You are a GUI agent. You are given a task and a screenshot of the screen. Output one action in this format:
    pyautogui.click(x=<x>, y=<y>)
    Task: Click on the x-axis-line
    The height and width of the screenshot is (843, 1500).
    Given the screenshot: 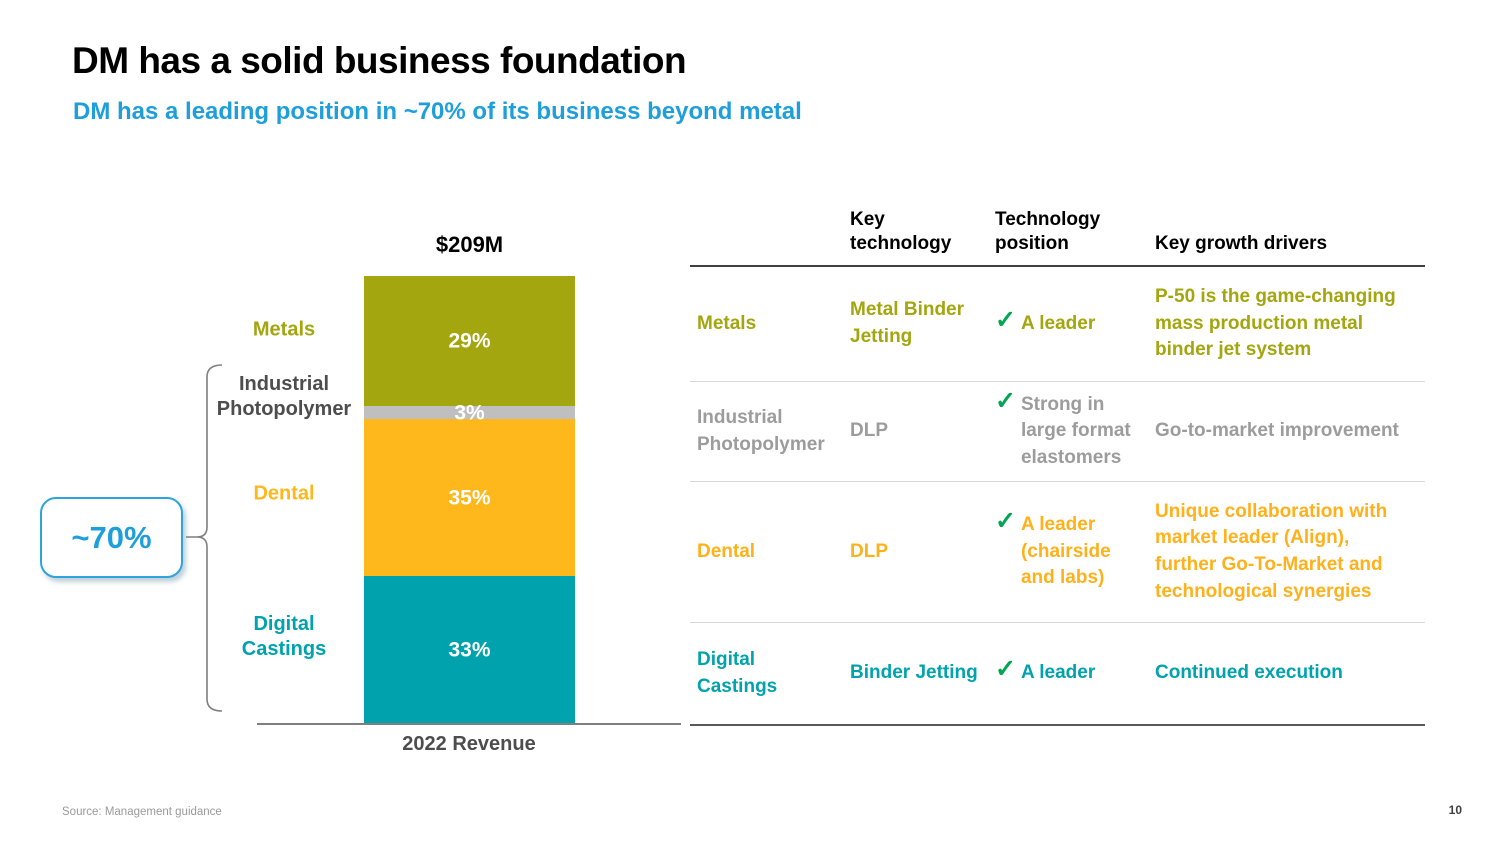 What is the action you would take?
    pyautogui.click(x=469, y=724)
    